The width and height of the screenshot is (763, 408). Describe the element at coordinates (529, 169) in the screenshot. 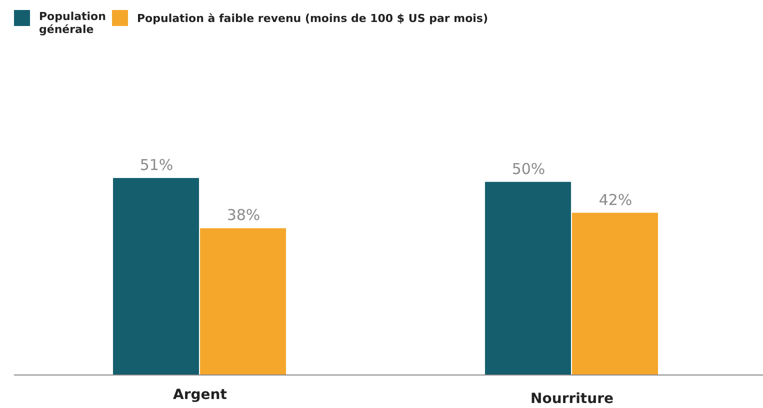

I see `data-label: 50%` at that location.